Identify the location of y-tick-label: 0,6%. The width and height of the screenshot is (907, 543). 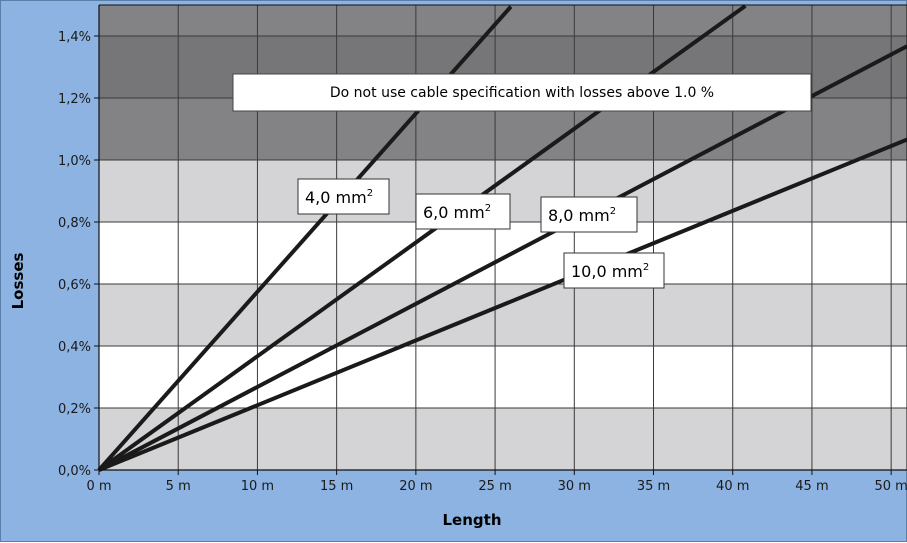
(74, 285).